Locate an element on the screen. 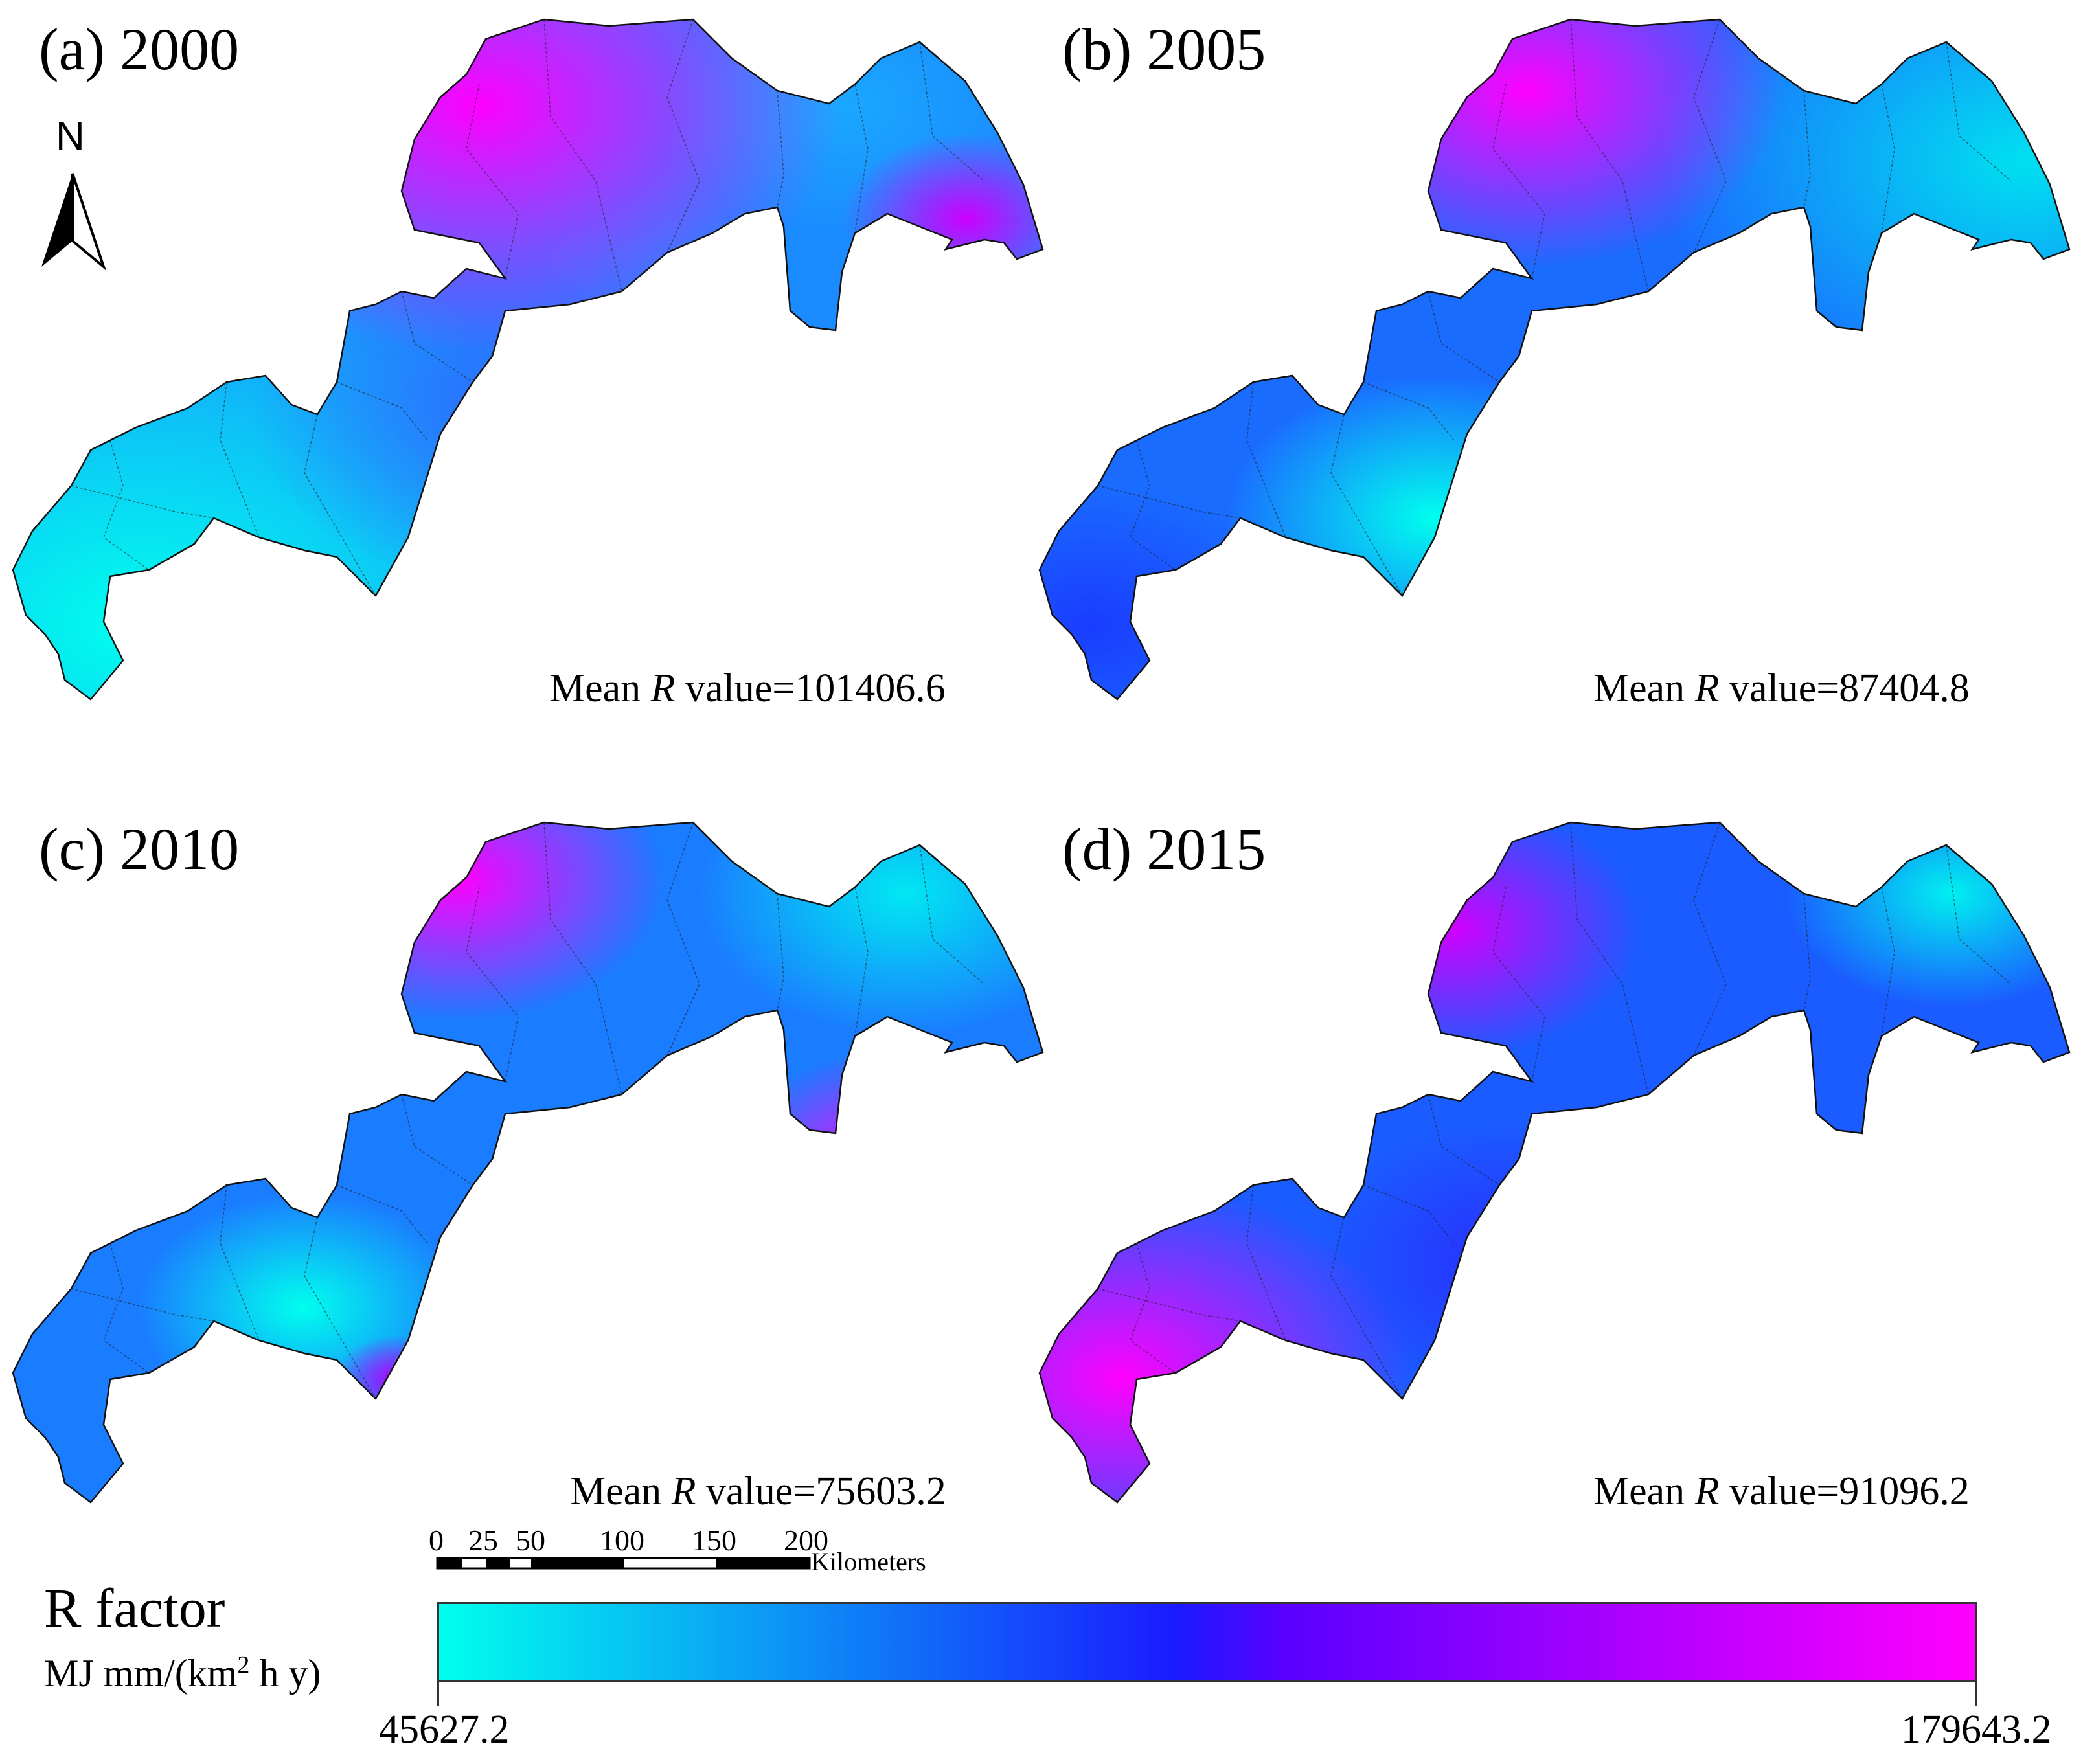 The height and width of the screenshot is (1764, 2094). legend-unit: MJ mm/(km2 h y) is located at coordinates (183, 1673).